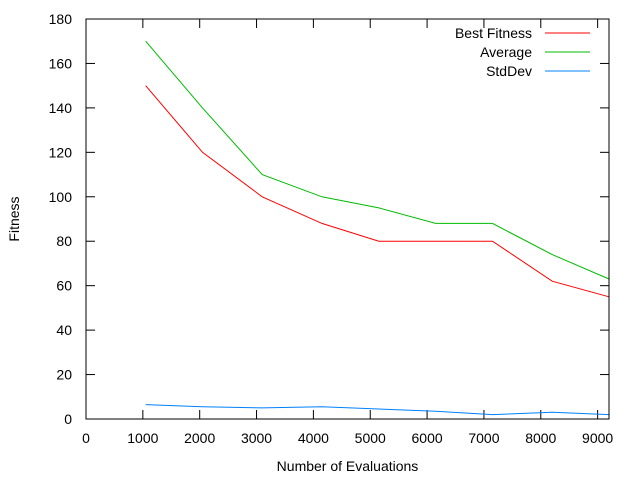 This screenshot has height=480, width=640. Describe the element at coordinates (199, 438) in the screenshot. I see `x-tick-label: 2000` at that location.